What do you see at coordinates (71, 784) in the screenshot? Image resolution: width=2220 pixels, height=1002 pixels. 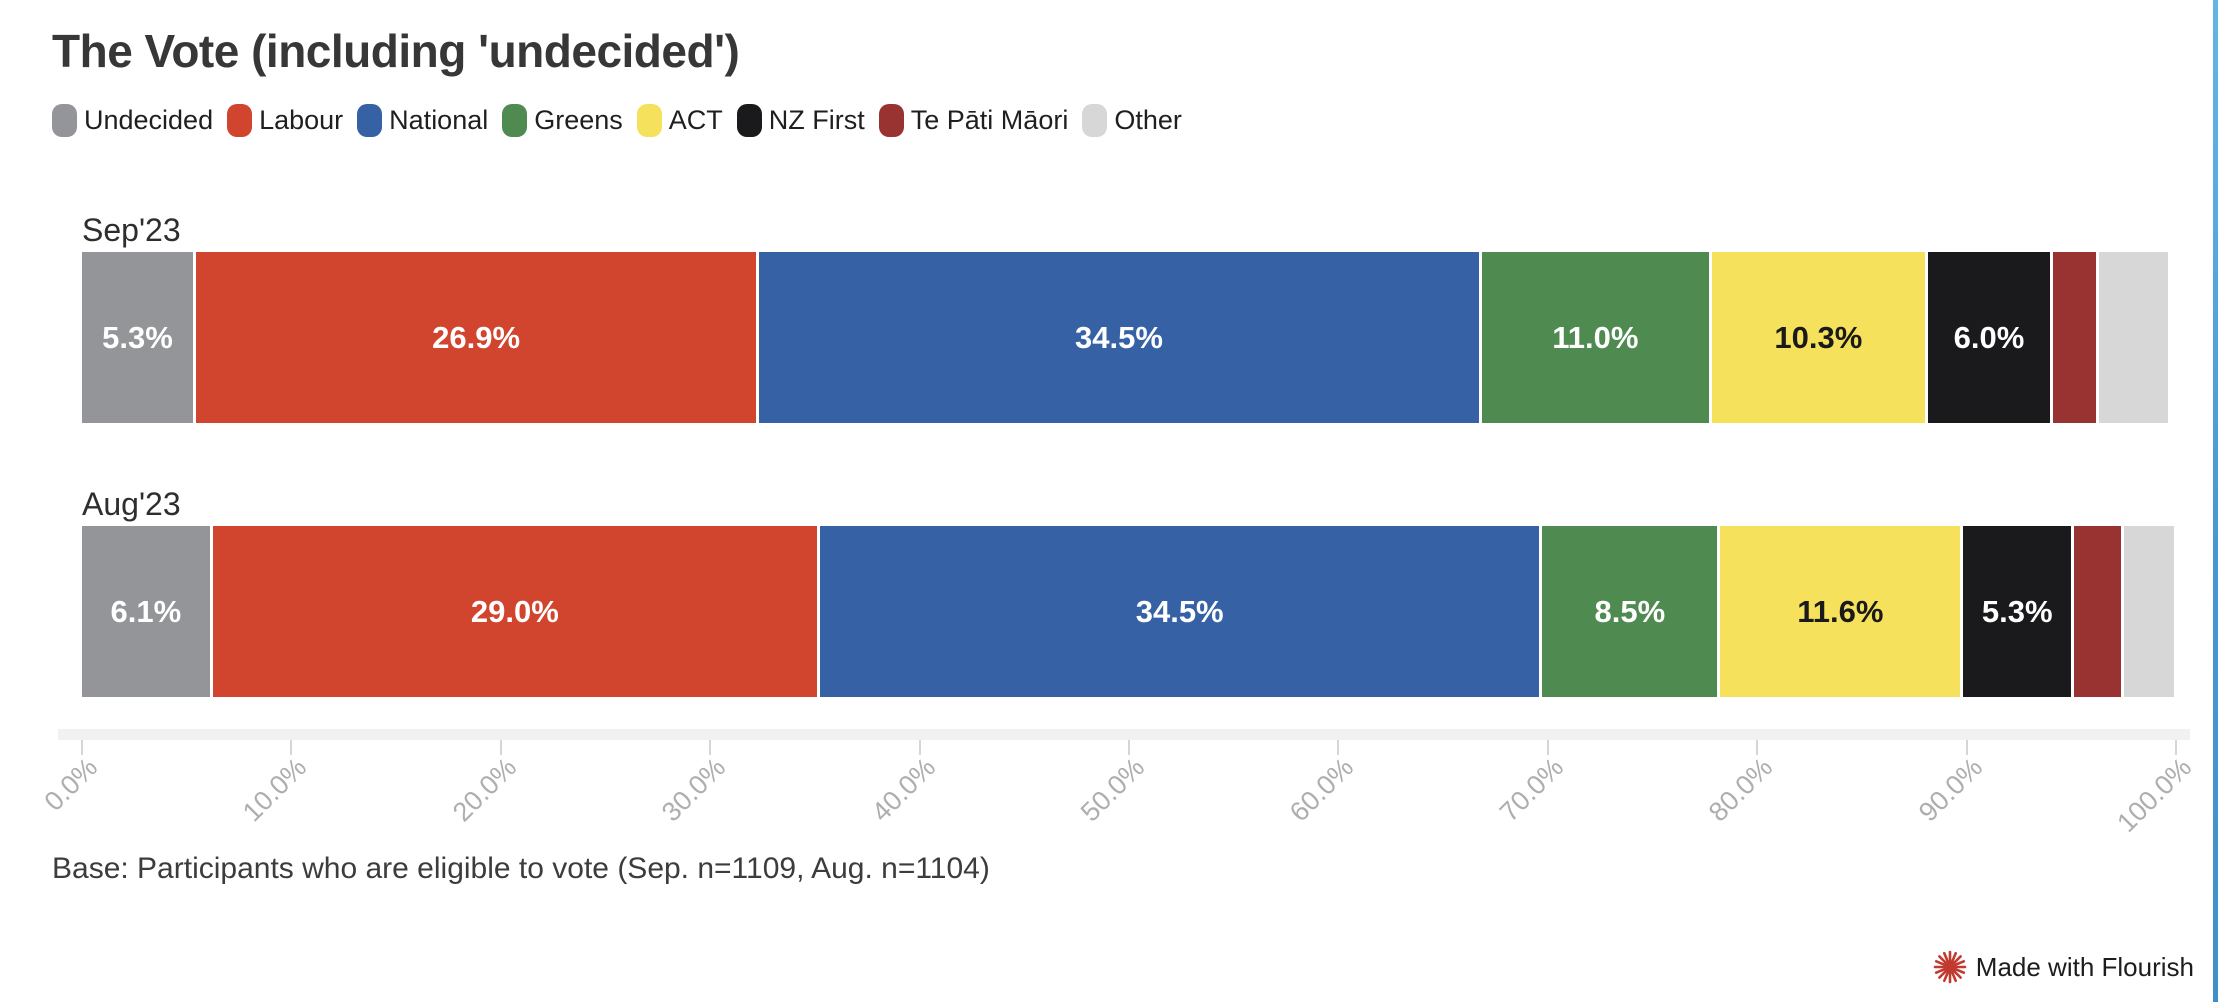 I see `axis-tick-label: 0.0%` at bounding box center [71, 784].